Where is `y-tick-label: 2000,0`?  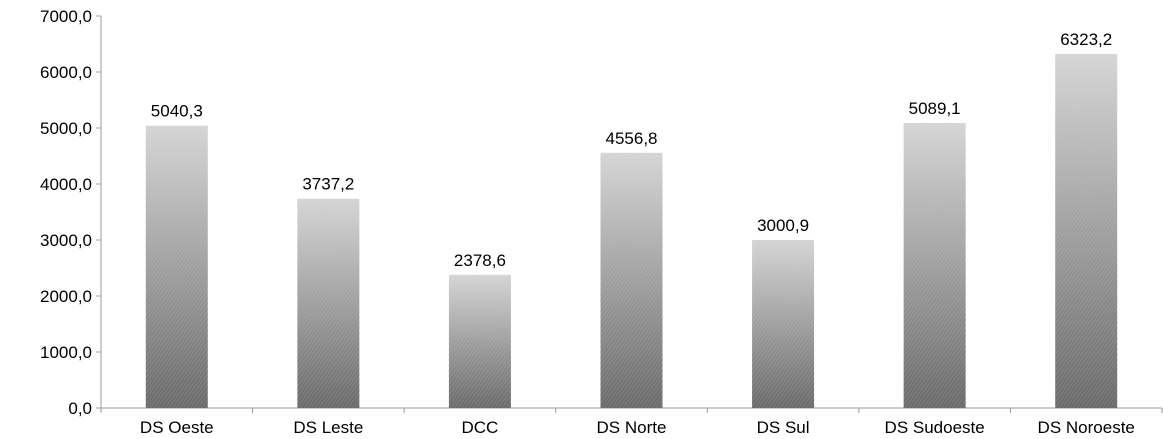 y-tick-label: 2000,0 is located at coordinates (66, 296).